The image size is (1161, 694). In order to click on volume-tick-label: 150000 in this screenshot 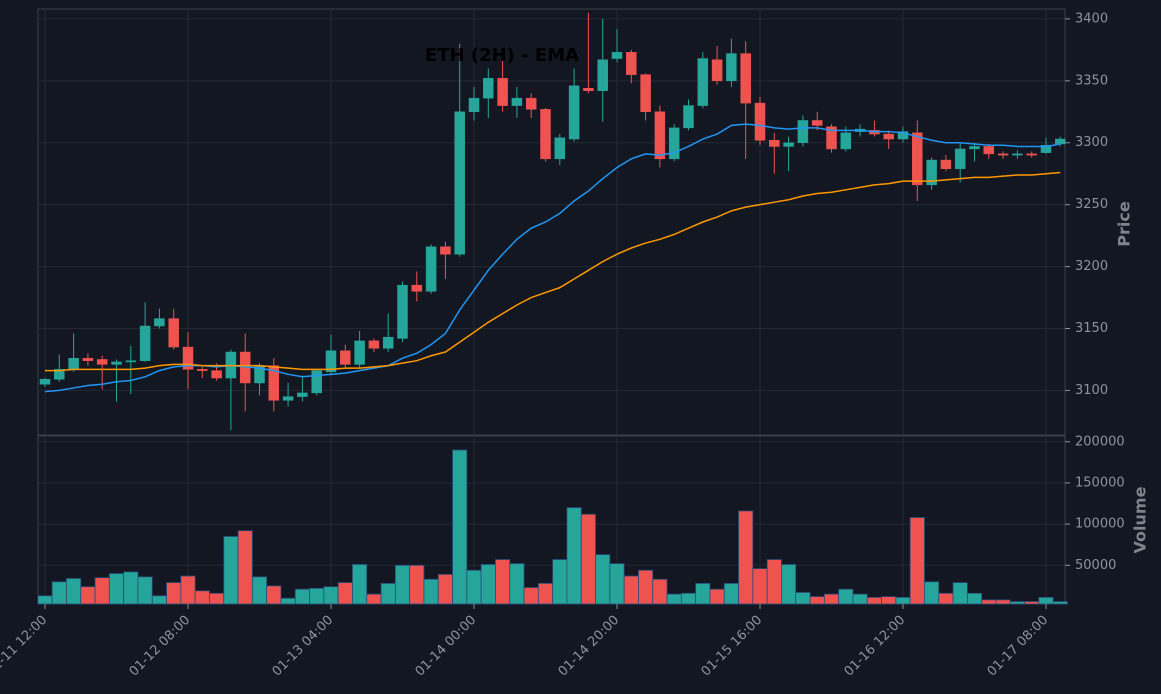, I will do `click(1100, 482)`.